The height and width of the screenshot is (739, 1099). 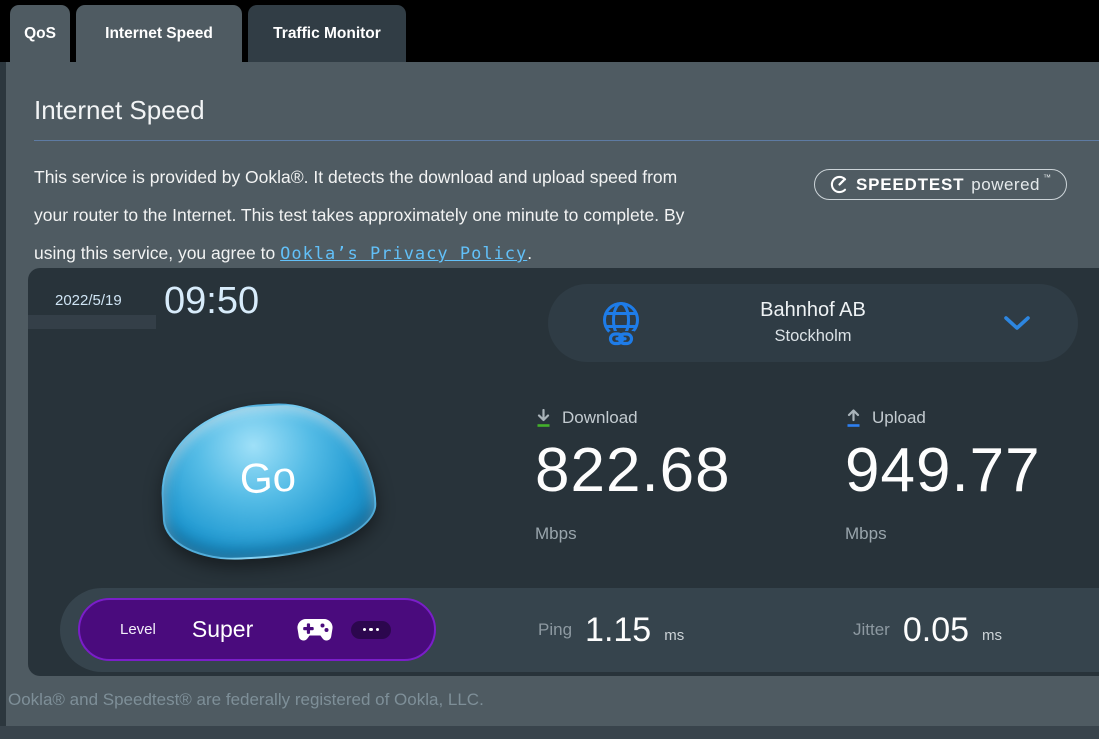 I want to click on ping-result: Ping 1.15 ms, so click(x=611, y=630).